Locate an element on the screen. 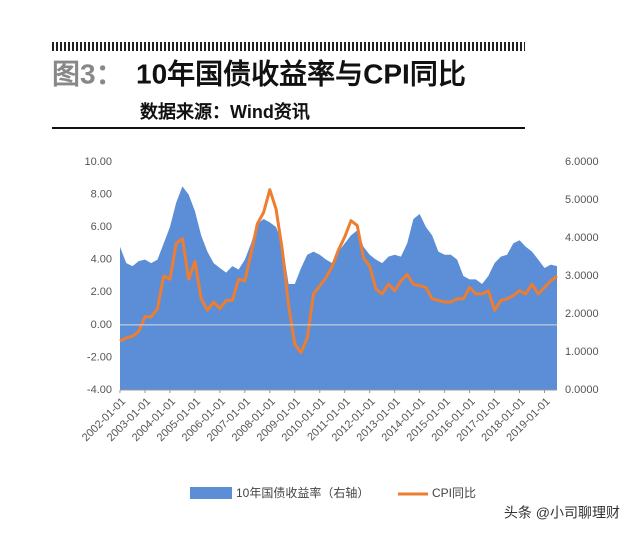 The height and width of the screenshot is (534, 640). y2-tick-label: 1.0000 is located at coordinates (582, 352).